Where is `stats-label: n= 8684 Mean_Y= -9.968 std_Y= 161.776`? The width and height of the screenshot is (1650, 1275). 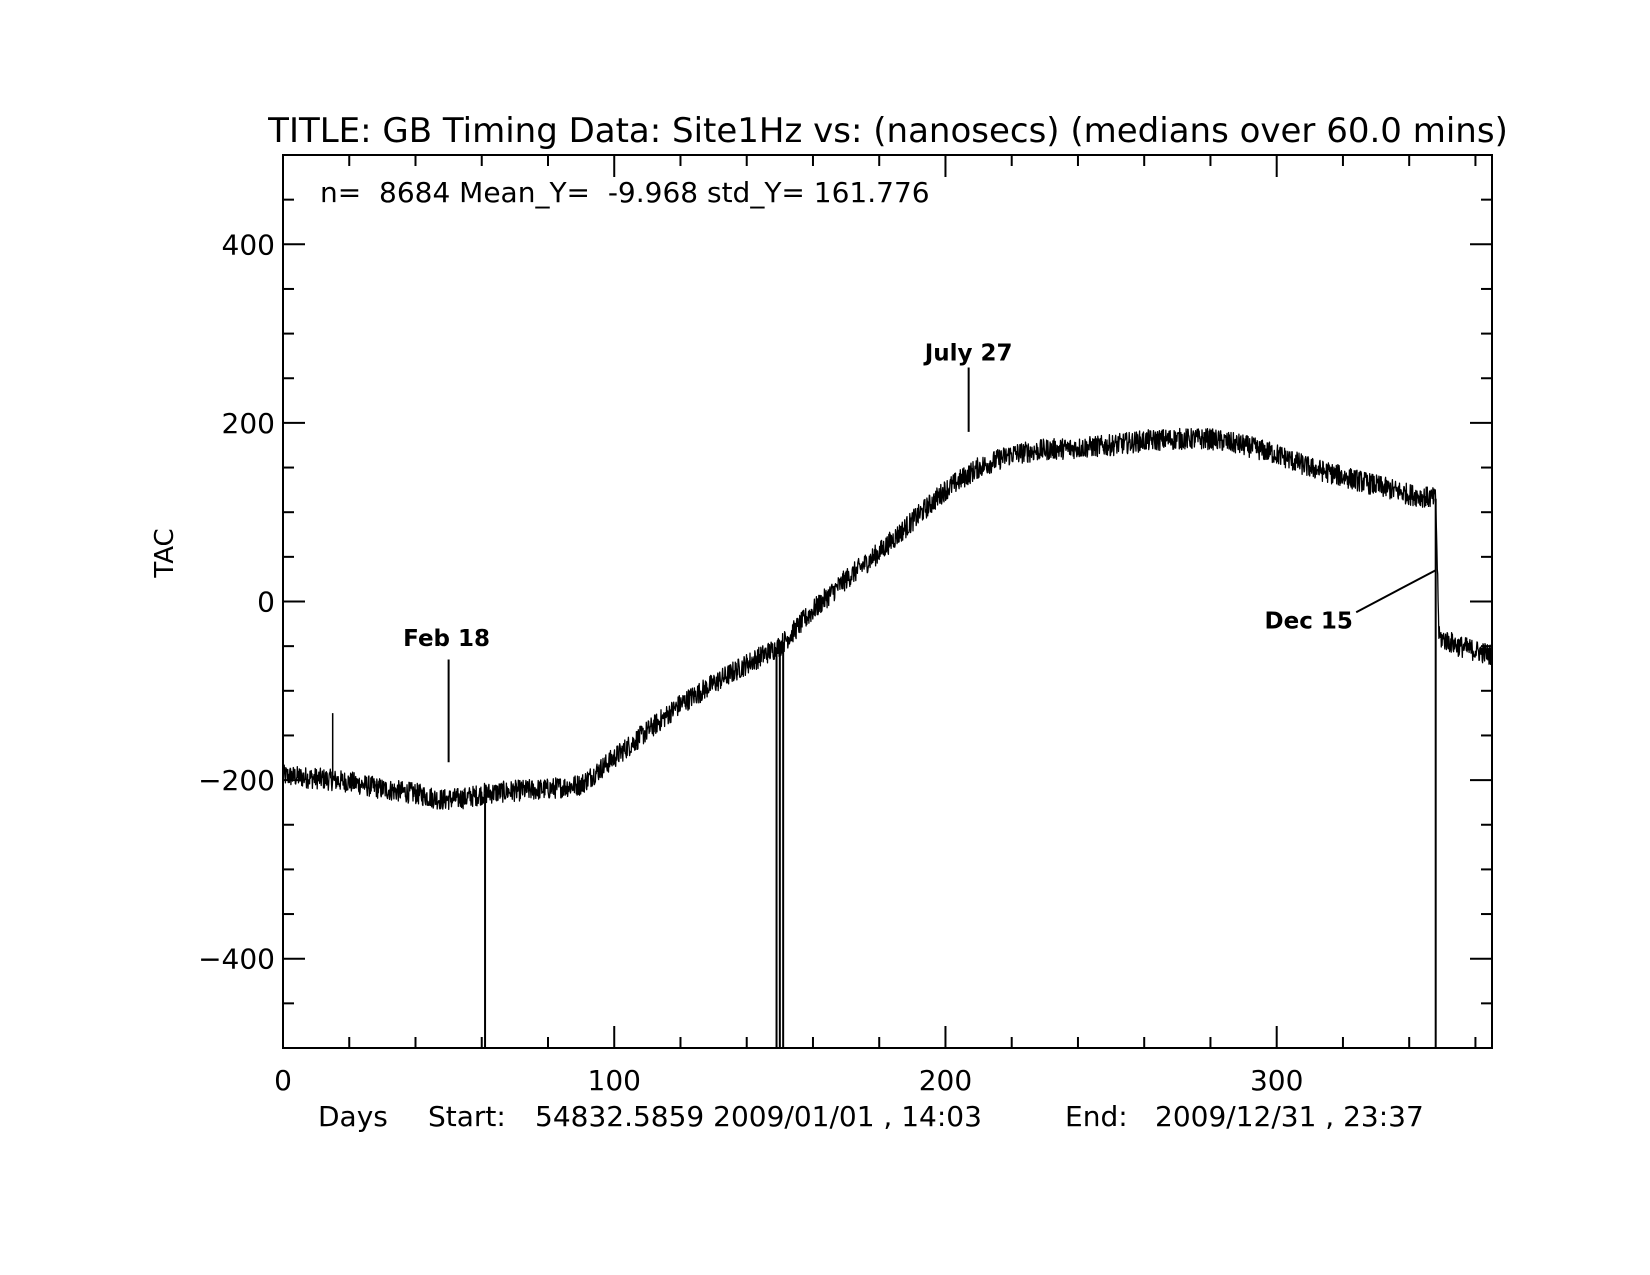
stats-label: n= 8684 Mean_Y= -9.968 std_Y= 161.776 is located at coordinates (625, 192).